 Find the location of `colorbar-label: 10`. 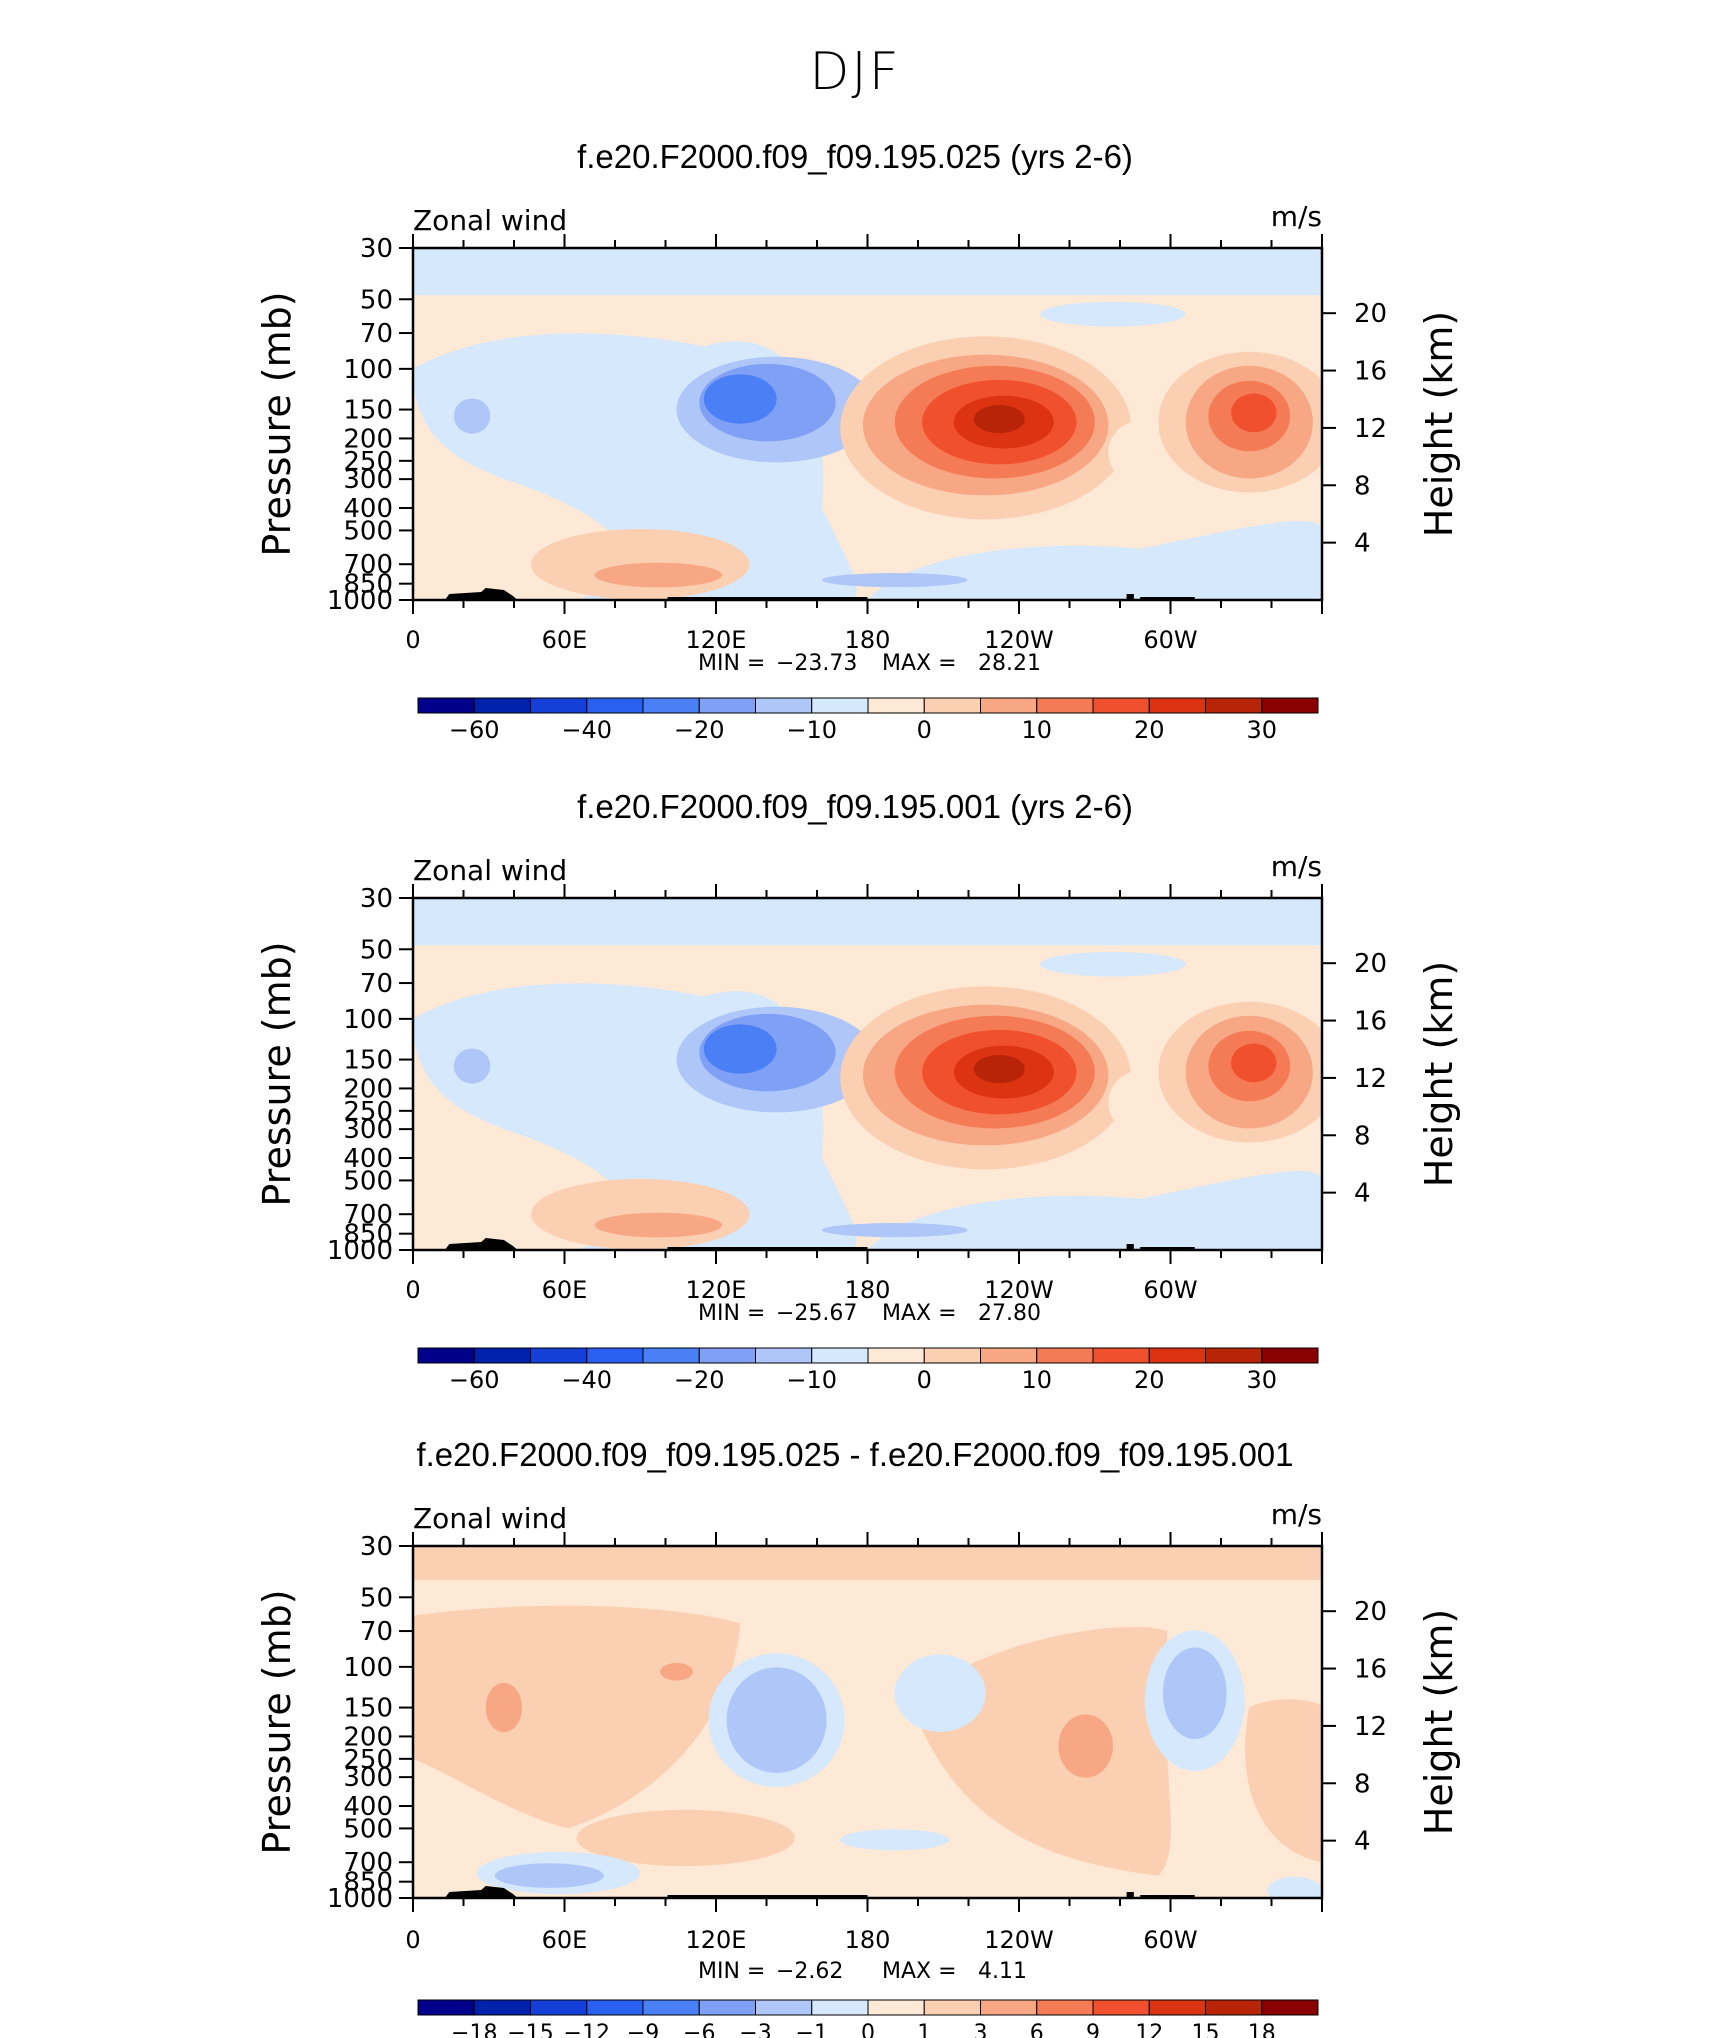

colorbar-label: 10 is located at coordinates (1036, 730).